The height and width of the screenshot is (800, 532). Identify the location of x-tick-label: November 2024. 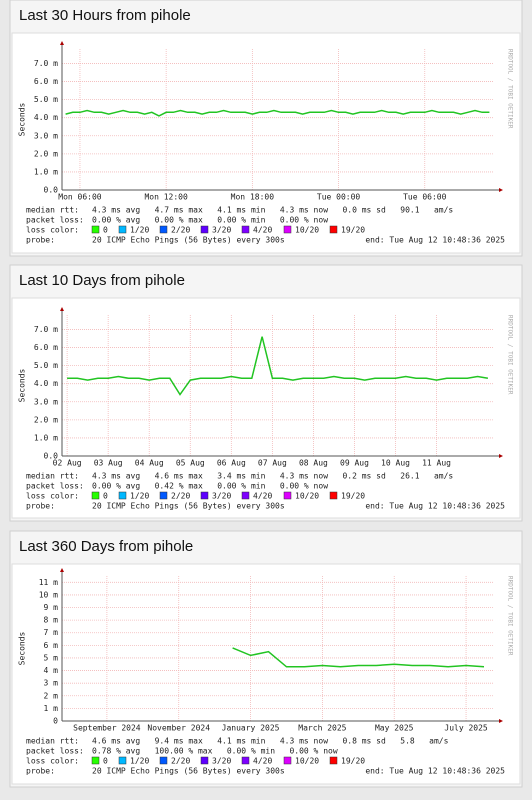
(178, 728).